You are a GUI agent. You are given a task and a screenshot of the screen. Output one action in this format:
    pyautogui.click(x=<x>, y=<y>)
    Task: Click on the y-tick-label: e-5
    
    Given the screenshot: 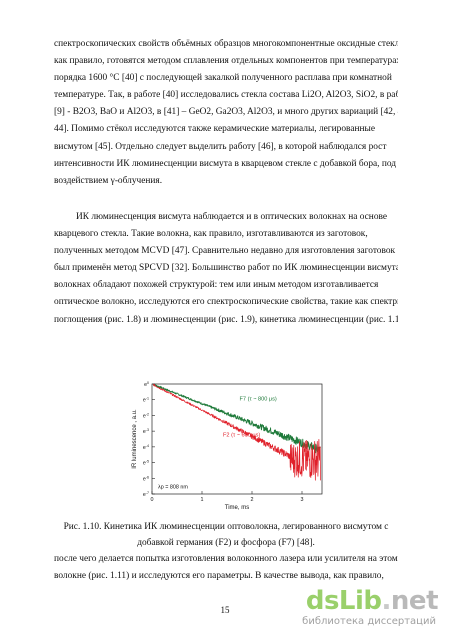 What is the action you would take?
    pyautogui.click(x=146, y=463)
    